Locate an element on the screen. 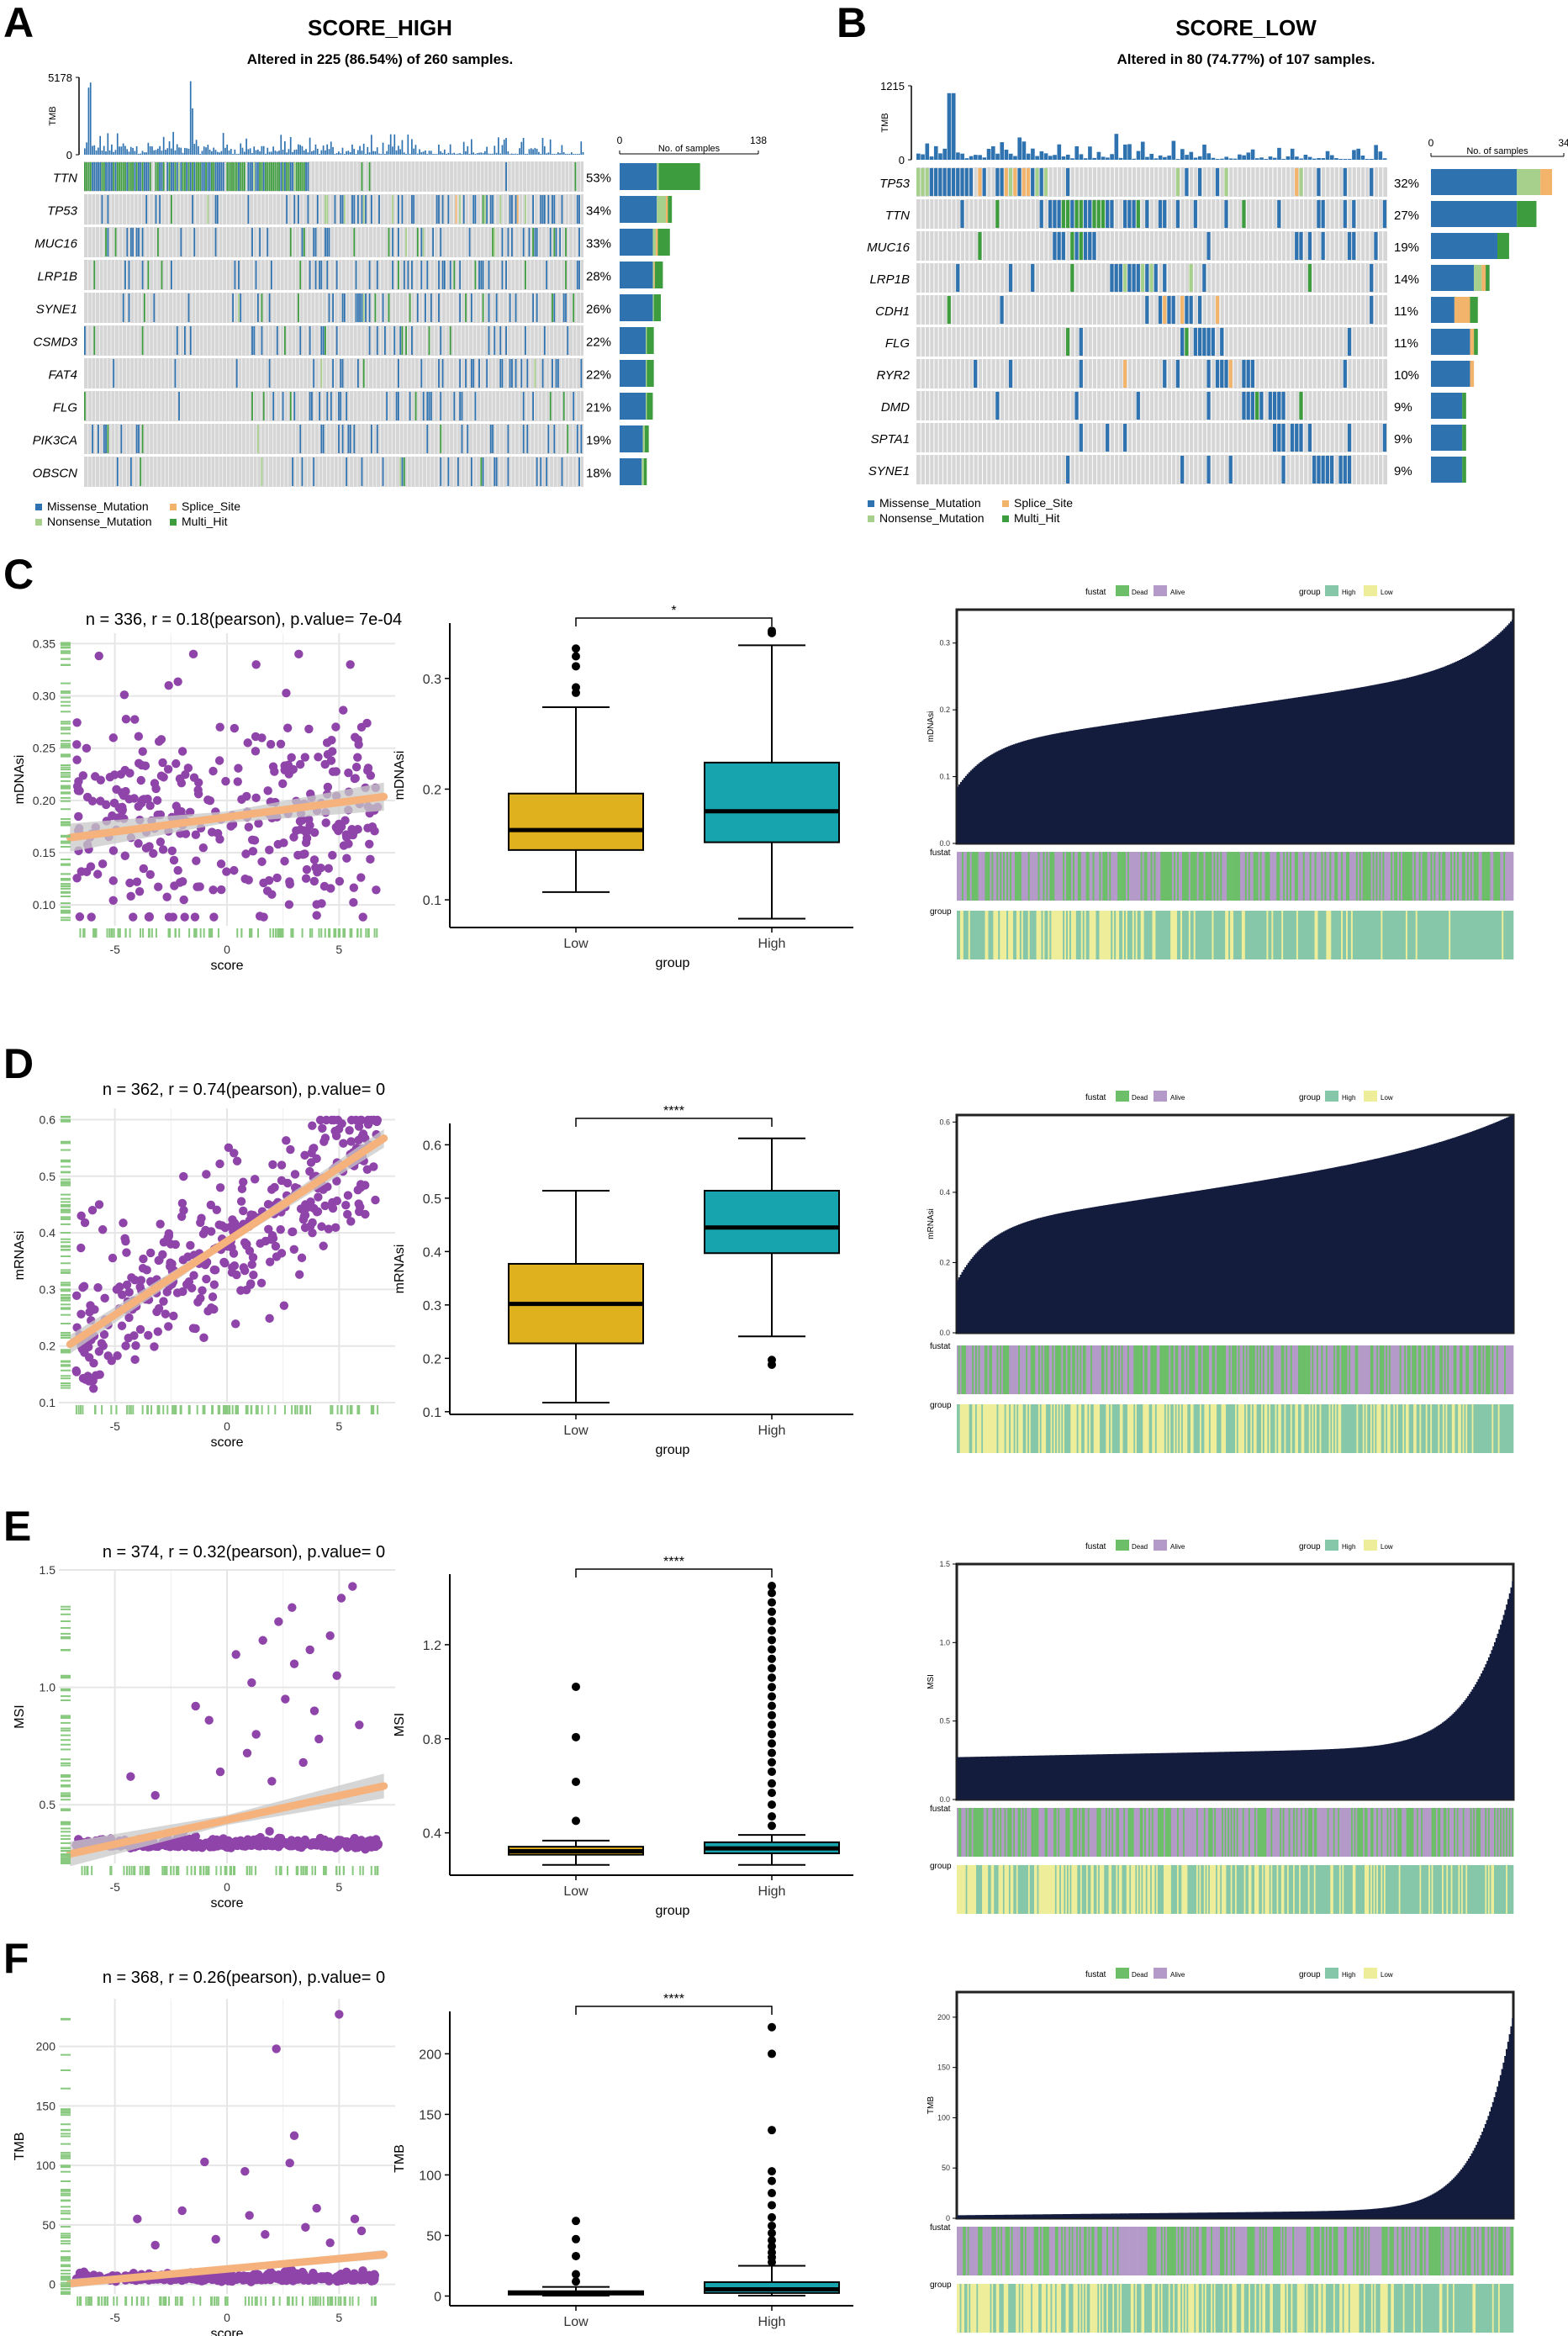  x-axis-title: score is located at coordinates (227, 966).